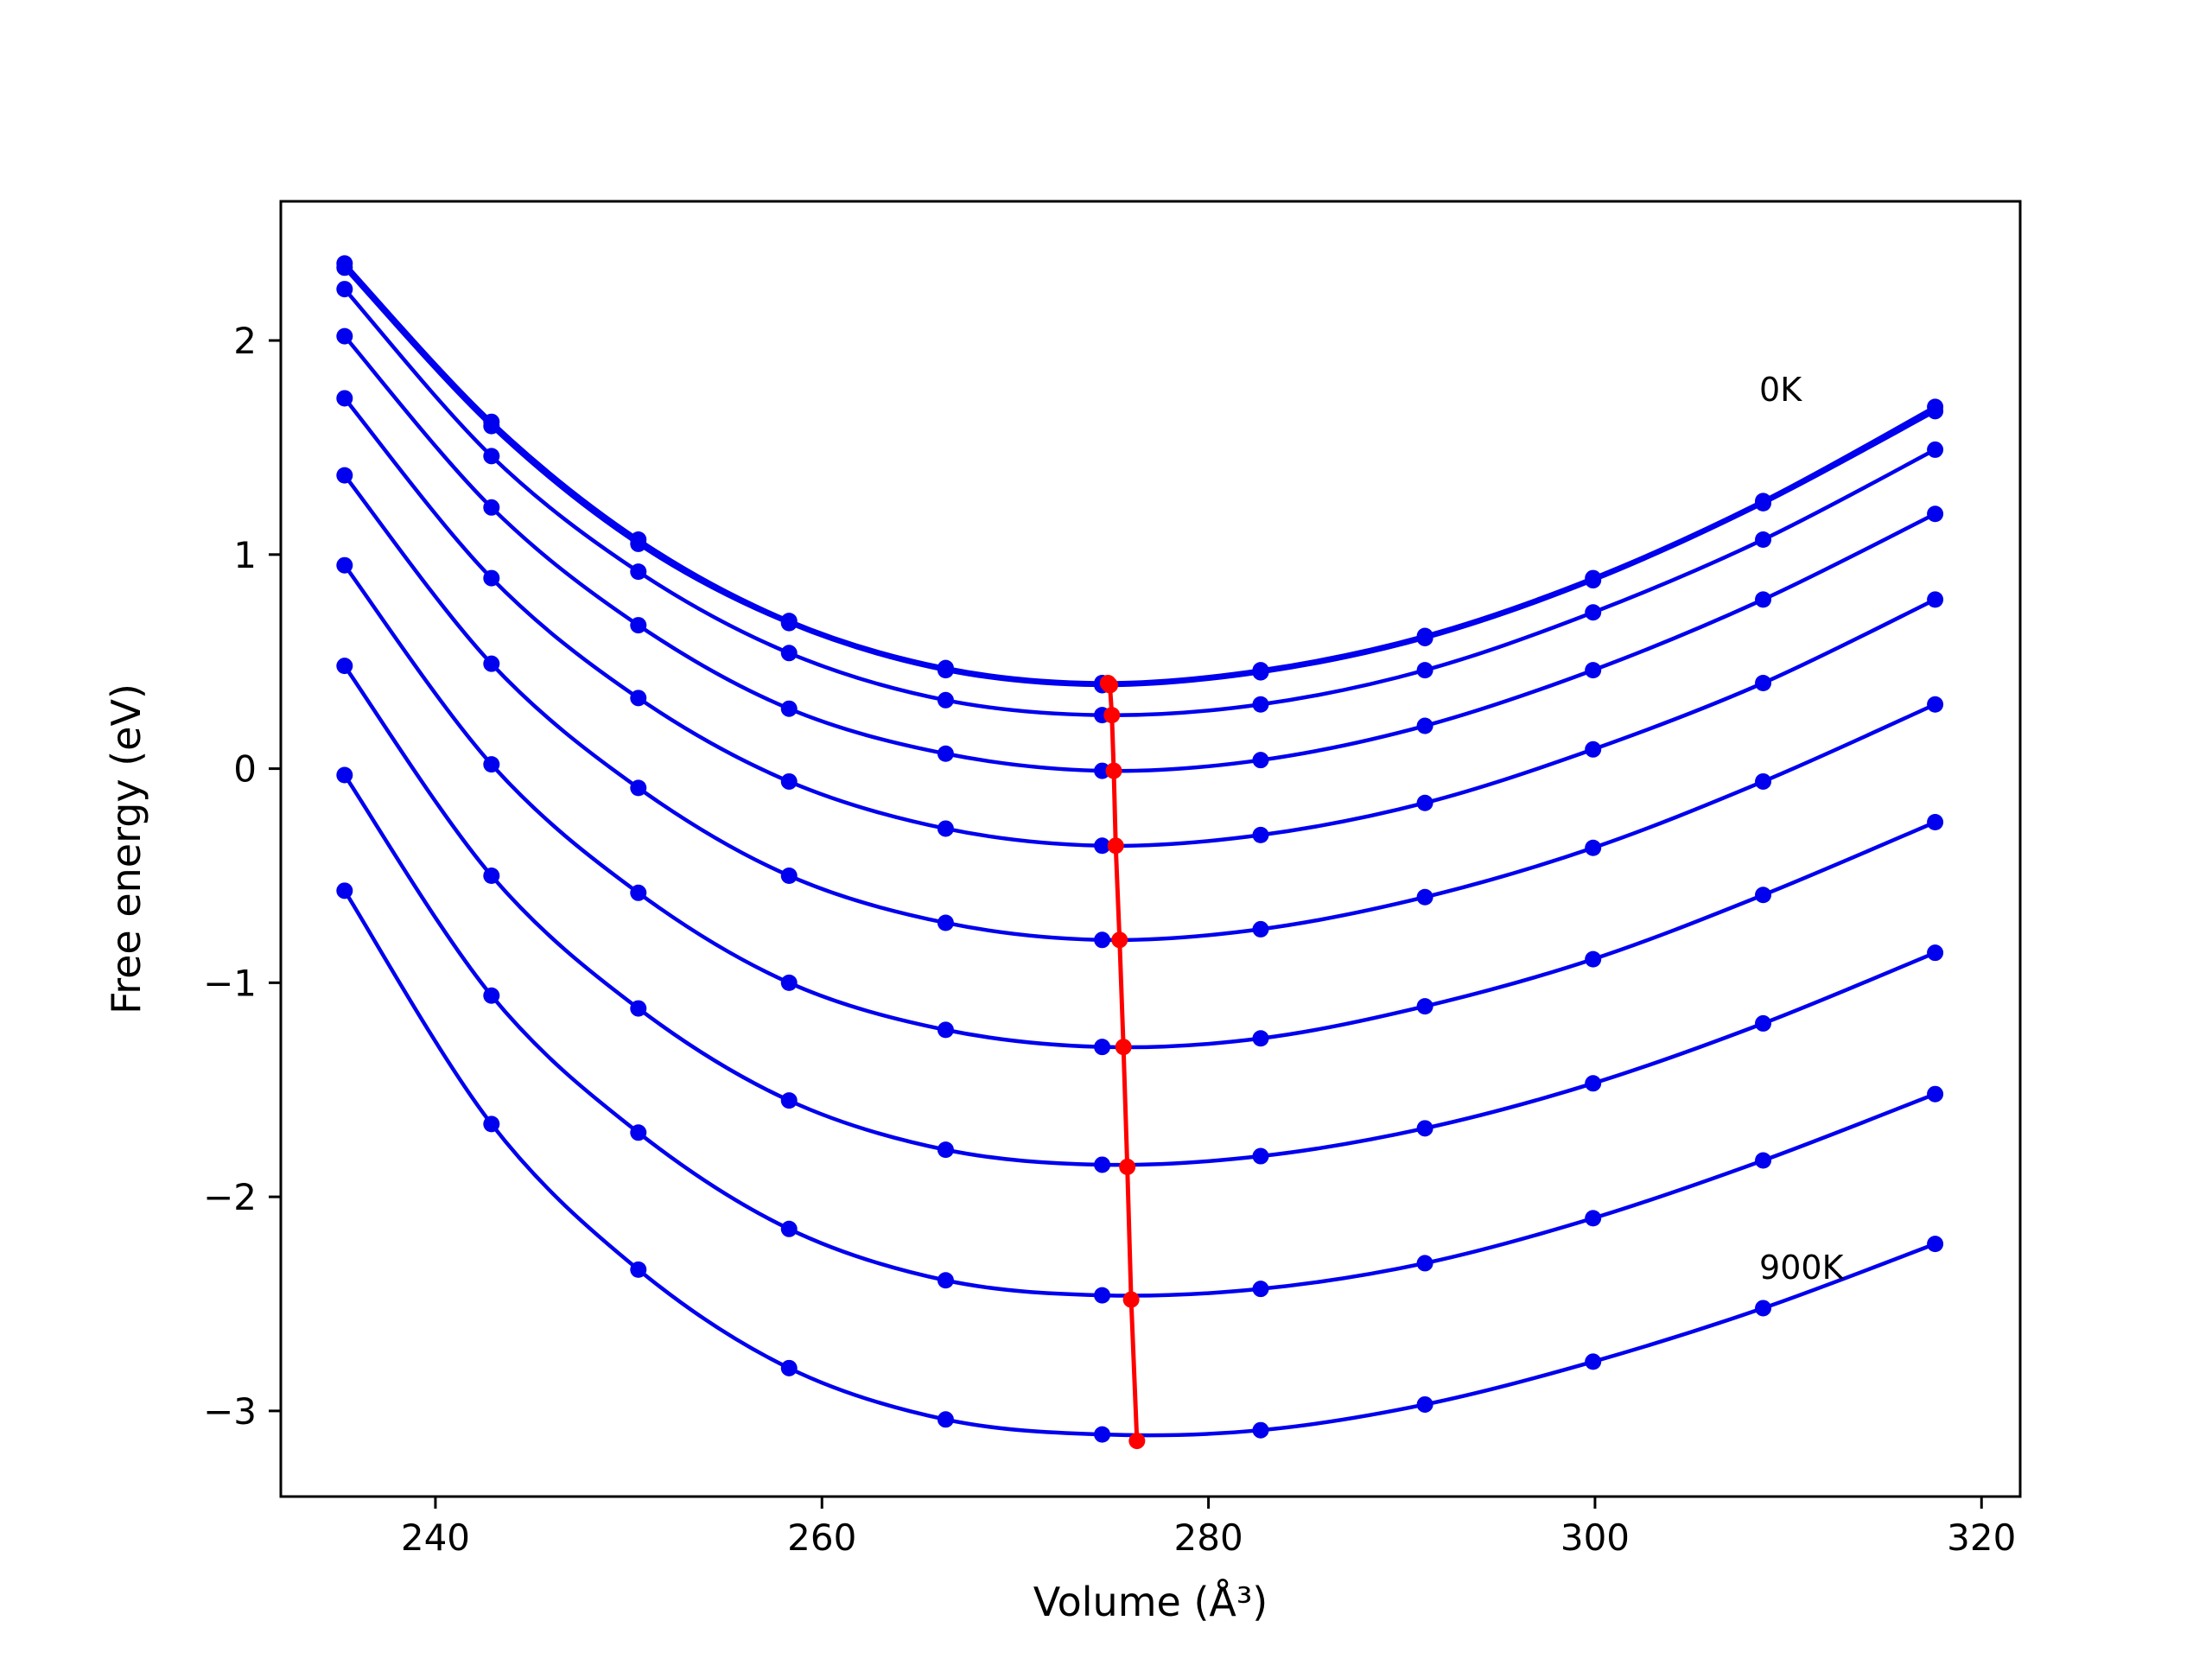 This screenshot has height=1659, width=2212. Describe the element at coordinates (1781, 390) in the screenshot. I see `annotation-0k: 0K` at that location.